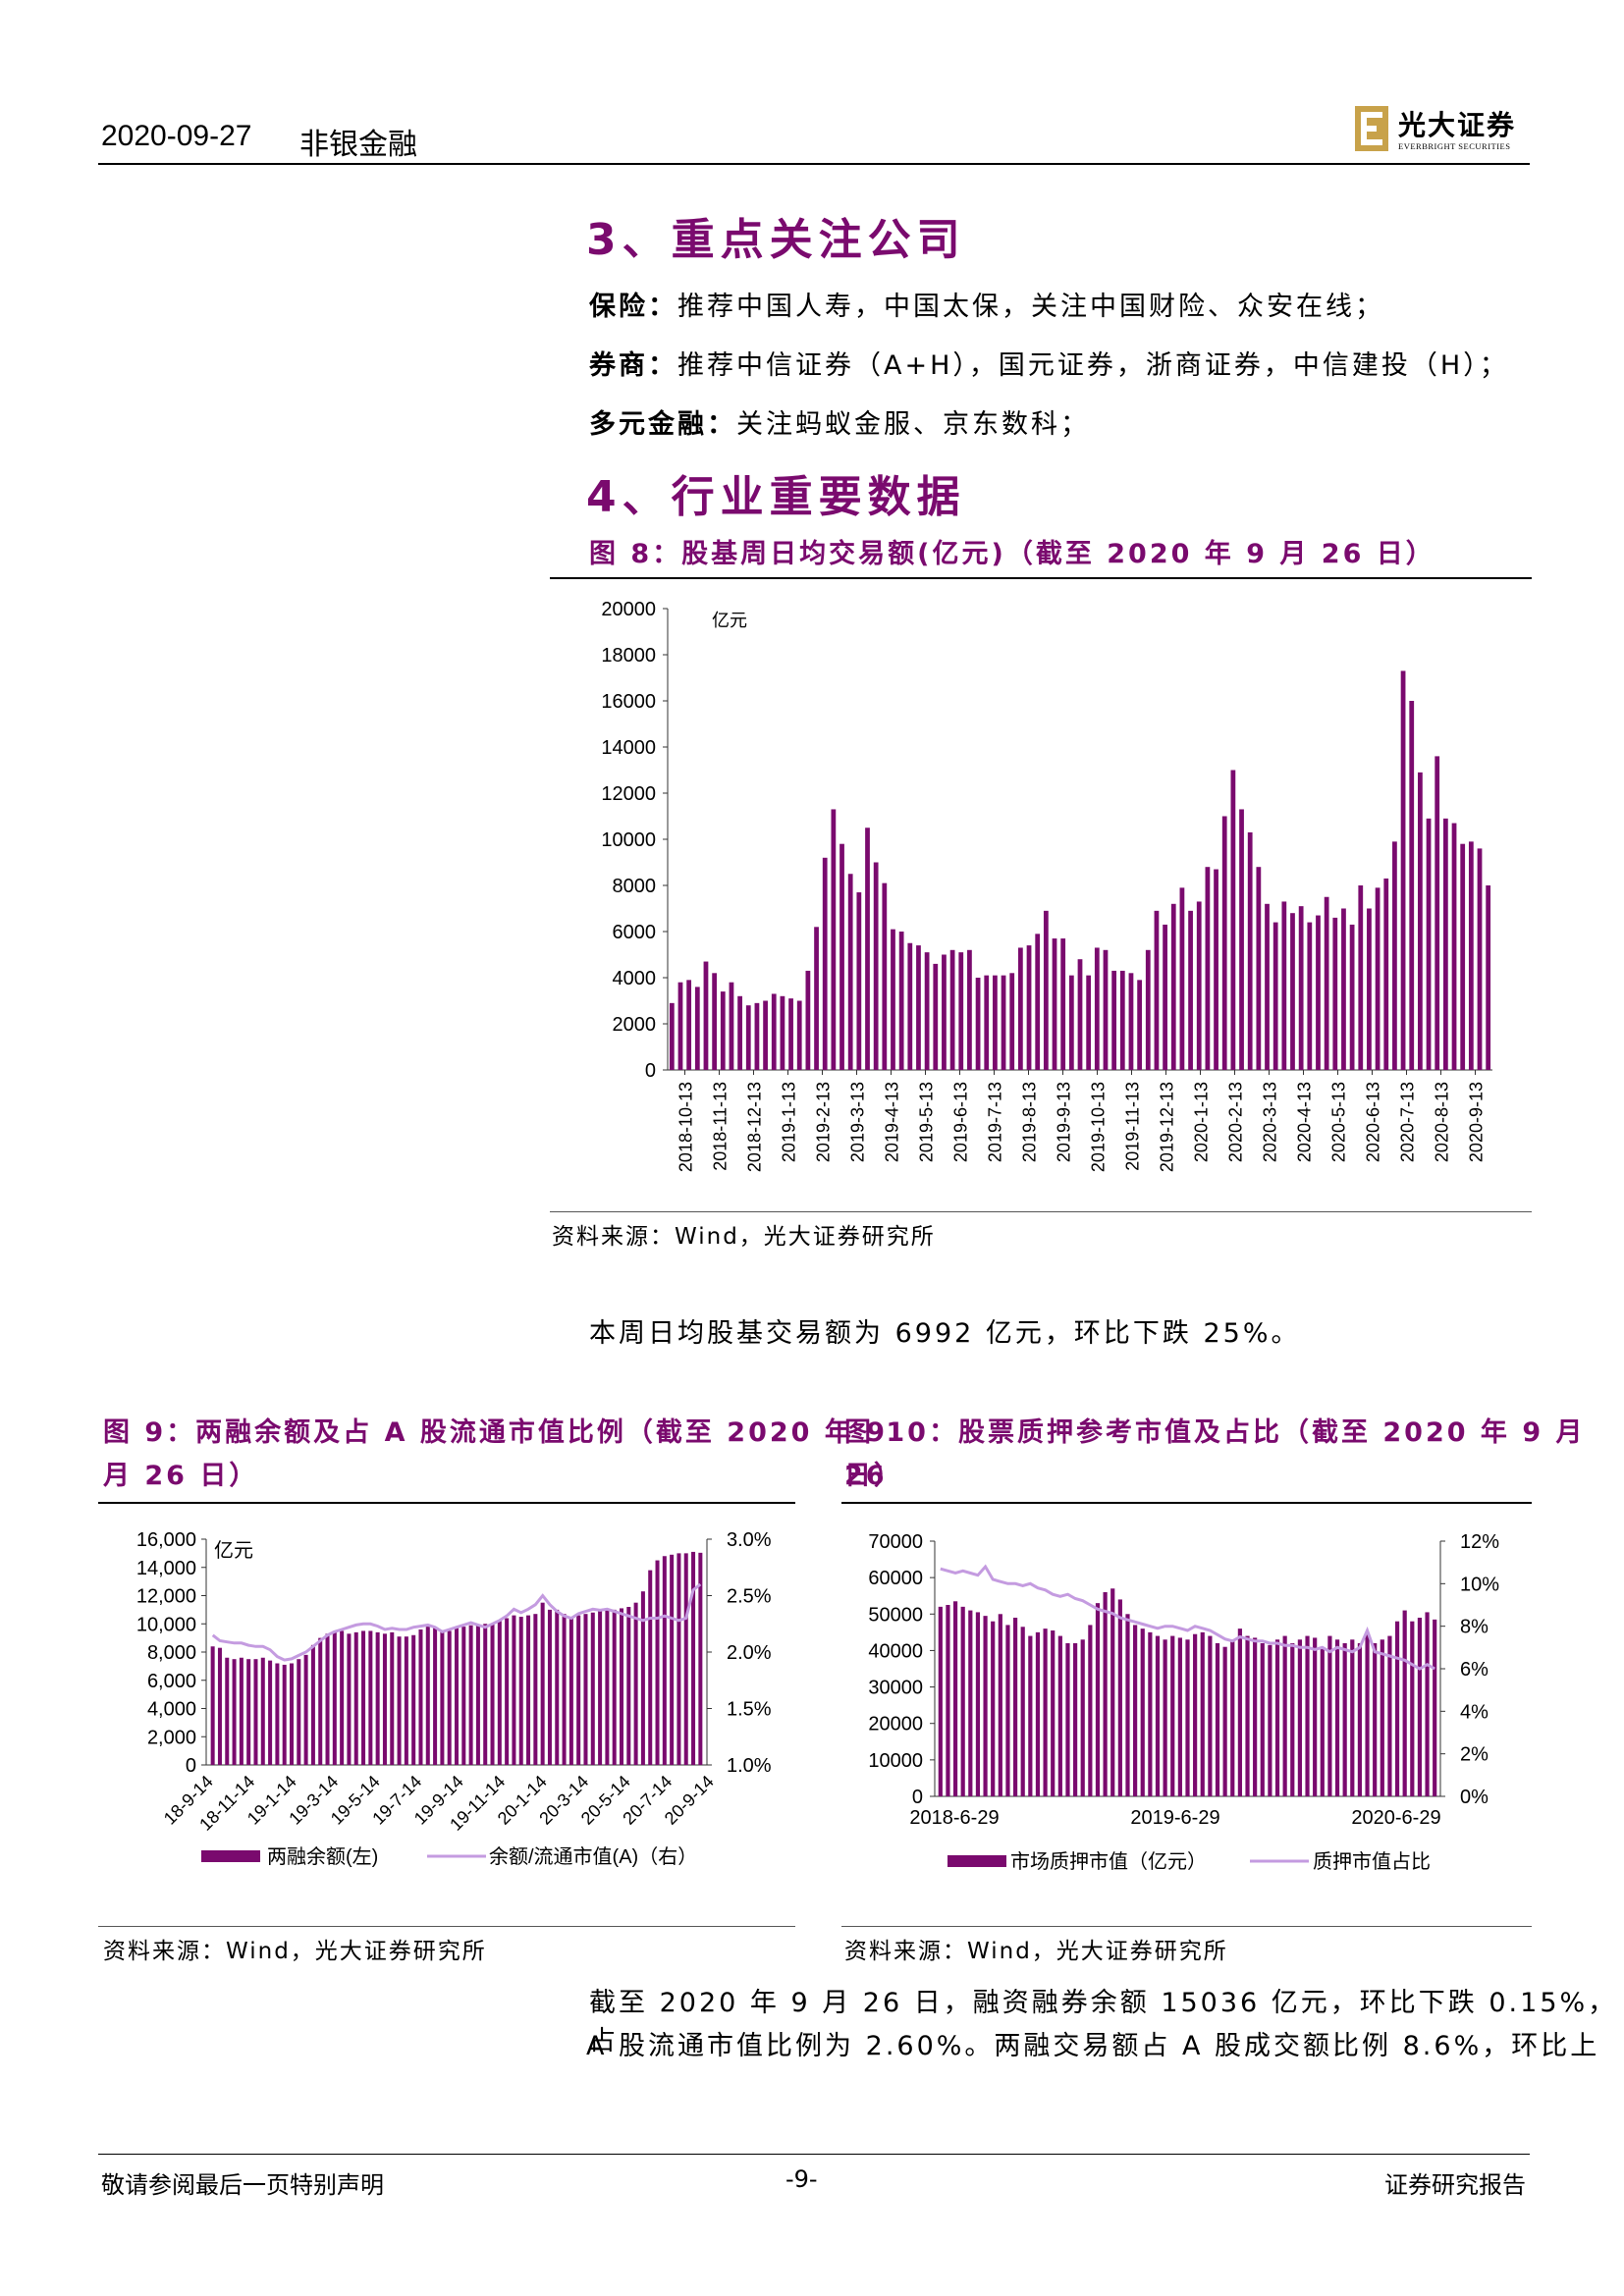 This screenshot has height=2296, width=1624. I want to click on fig9-right-tick-label: 1.5%, so click(749, 1710).